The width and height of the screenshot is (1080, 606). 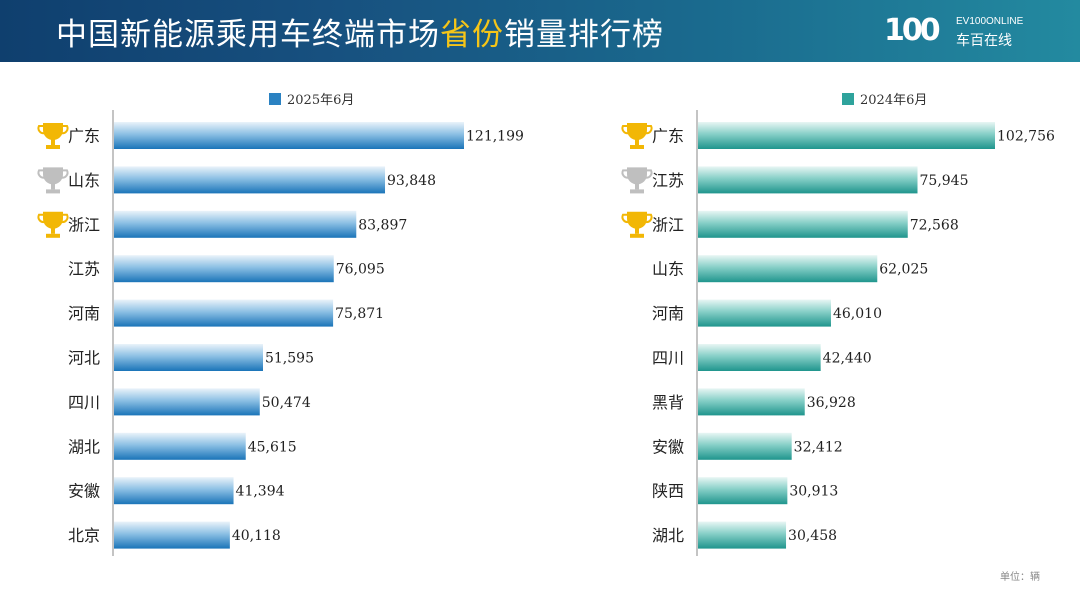 What do you see at coordinates (411, 181) in the screenshot?
I see `value-label: 93,848` at bounding box center [411, 181].